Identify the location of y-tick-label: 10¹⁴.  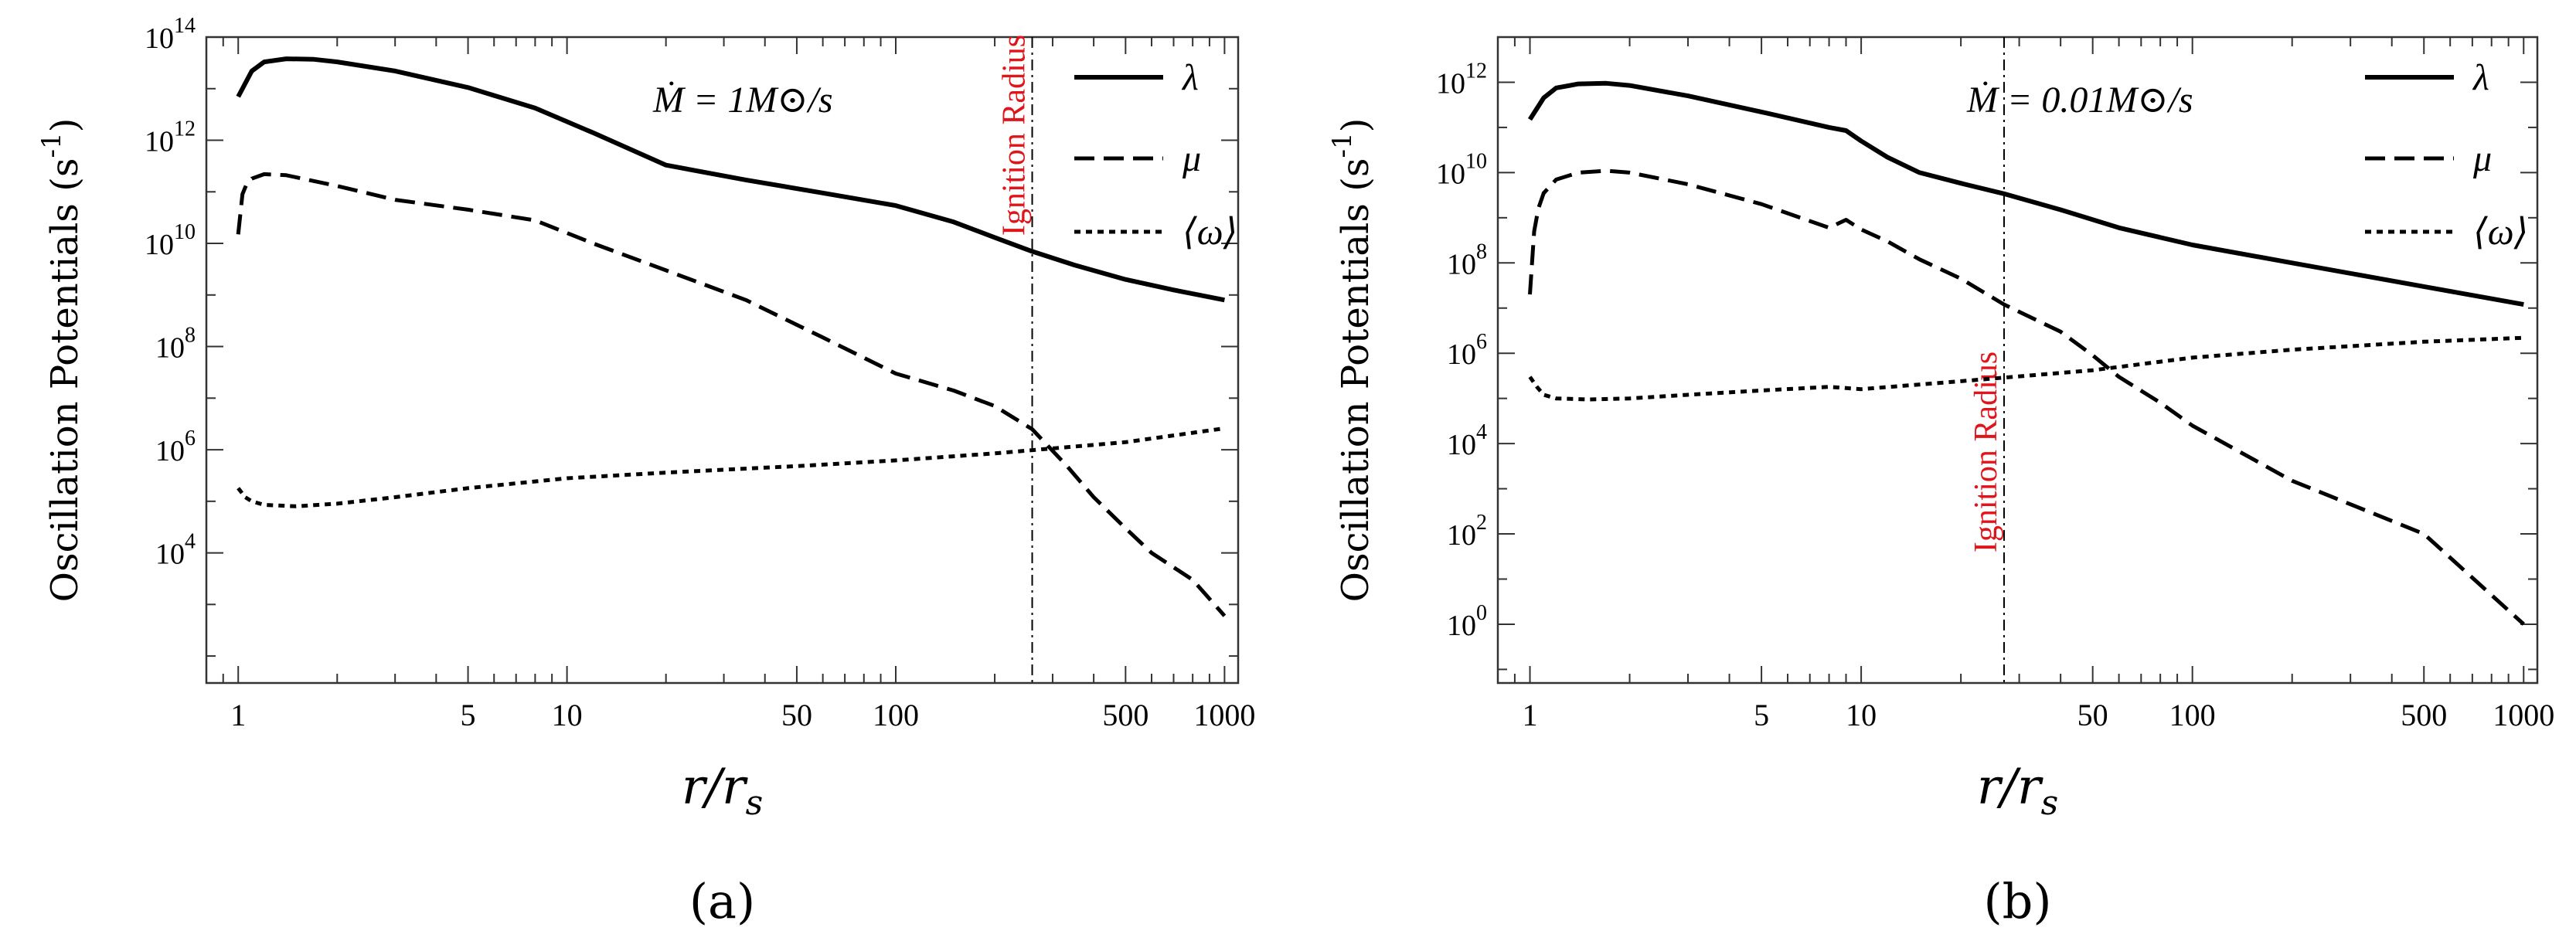
(170, 34).